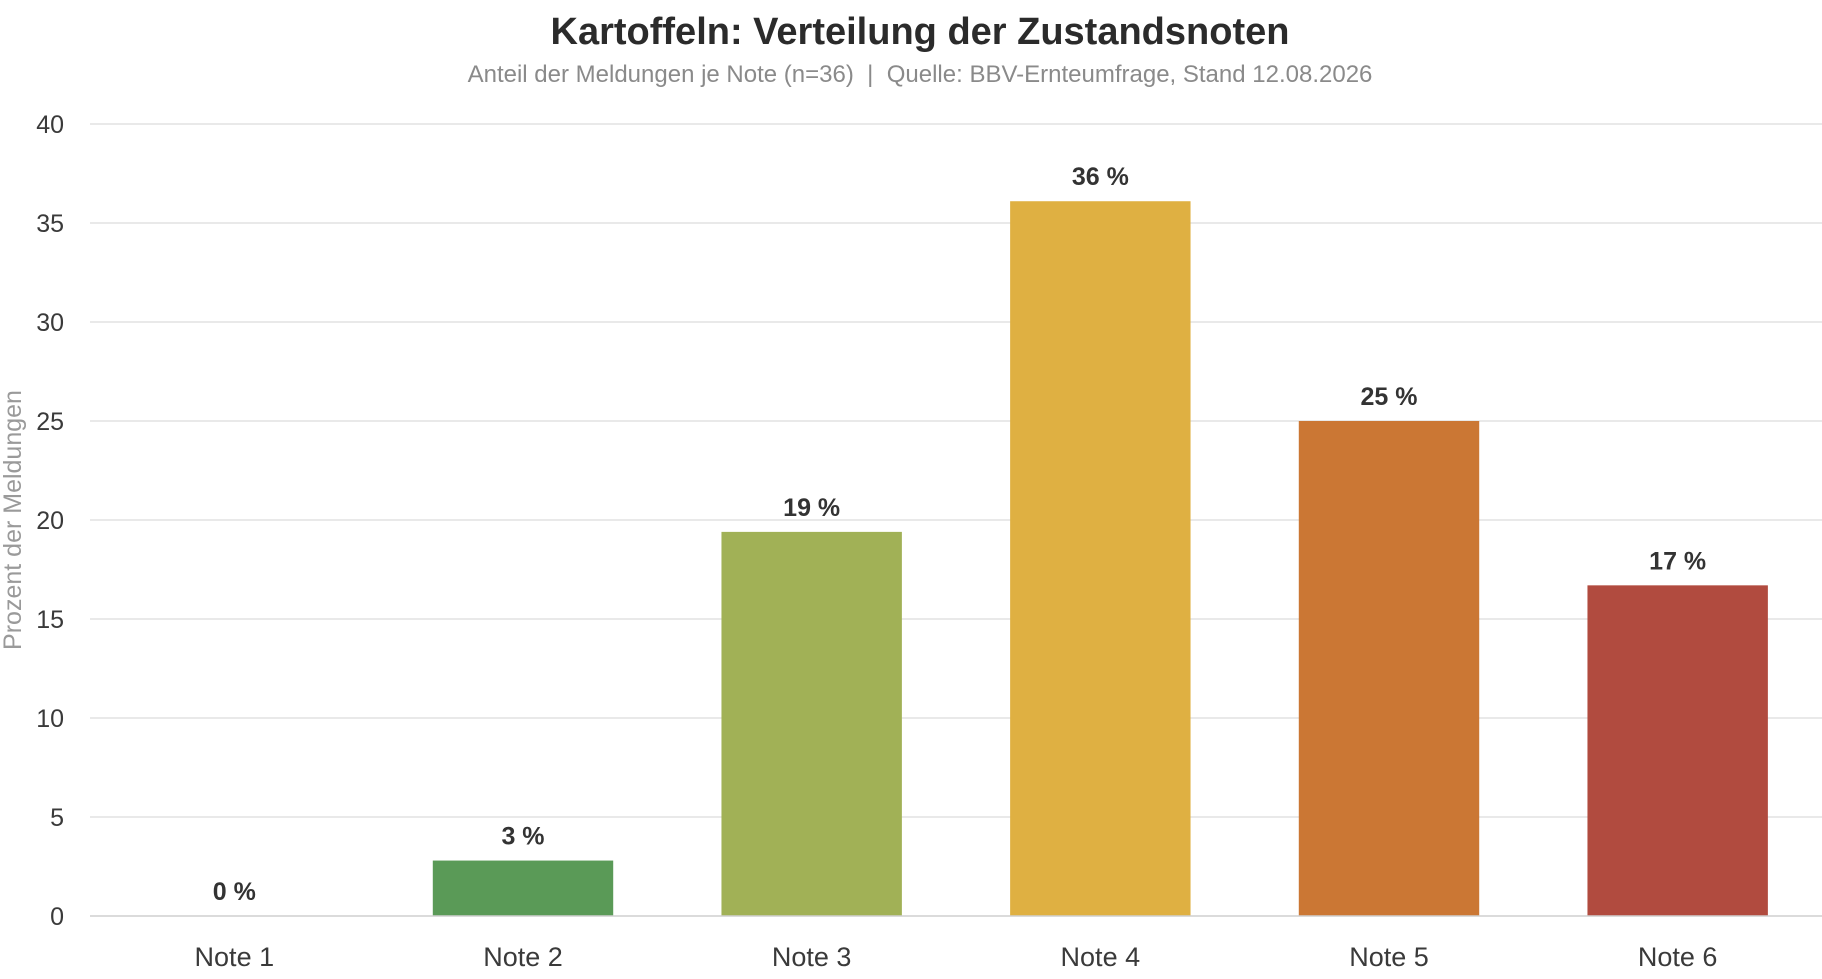 The width and height of the screenshot is (1822, 979). I want to click on x-tick-label: Note 4, so click(1101, 957).